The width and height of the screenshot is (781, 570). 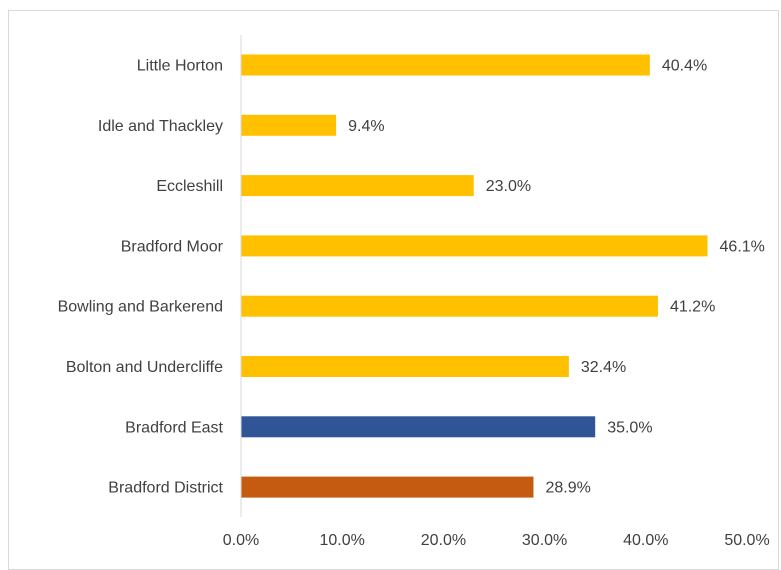 I want to click on data-label: 35.0%, so click(x=629, y=427).